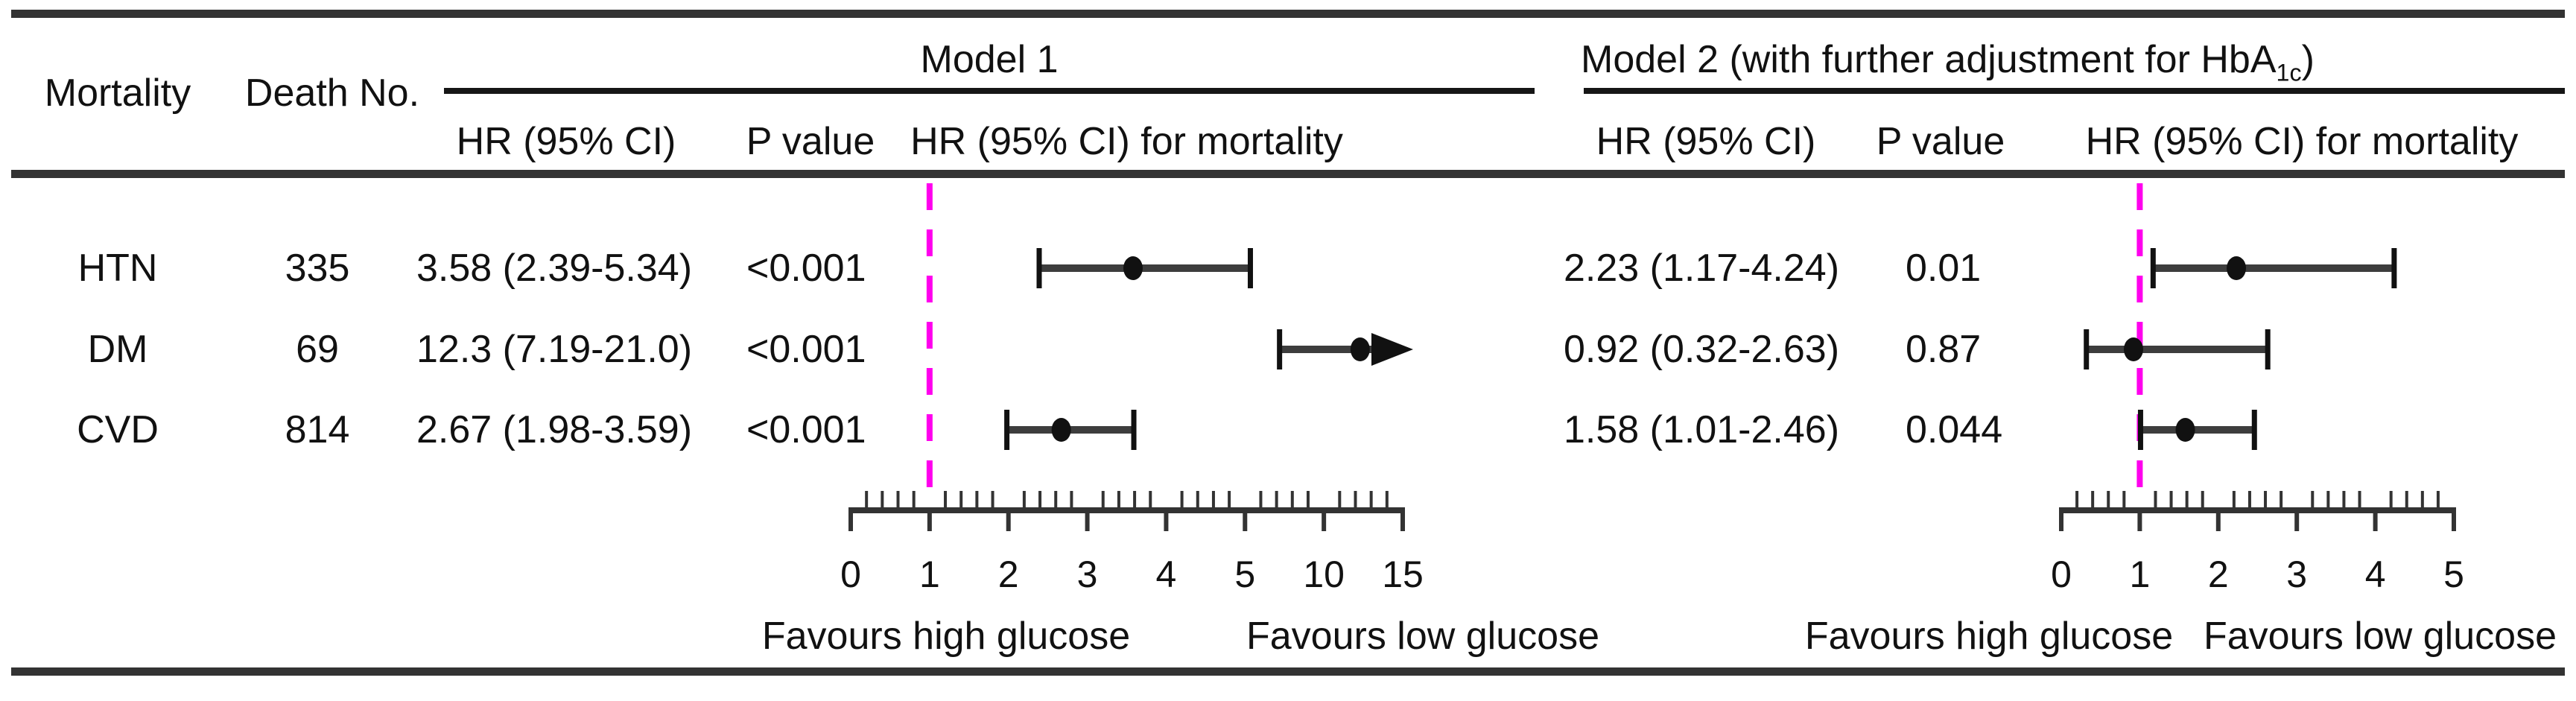 Image resolution: width=2576 pixels, height=701 pixels. Describe the element at coordinates (318, 429) in the screenshot. I see `death-count: 814` at that location.